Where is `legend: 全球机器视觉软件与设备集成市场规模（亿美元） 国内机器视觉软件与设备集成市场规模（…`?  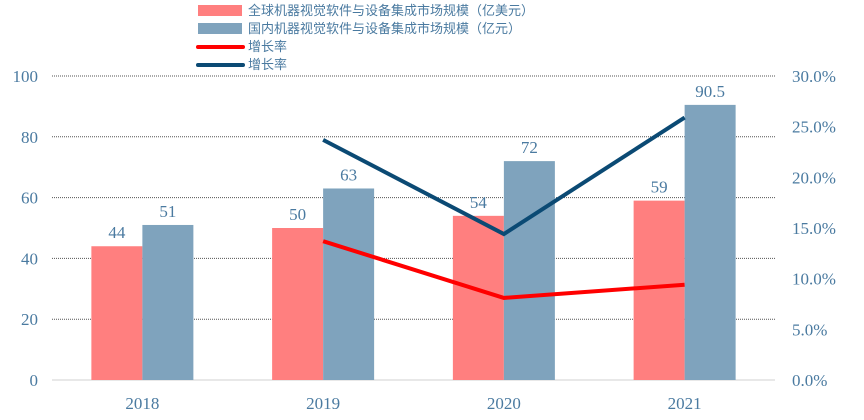
legend: 全球机器视觉软件与设备集成市场规模（亿美元） 国内机器视觉软件与设备集成市场规模（… is located at coordinates (365, 38).